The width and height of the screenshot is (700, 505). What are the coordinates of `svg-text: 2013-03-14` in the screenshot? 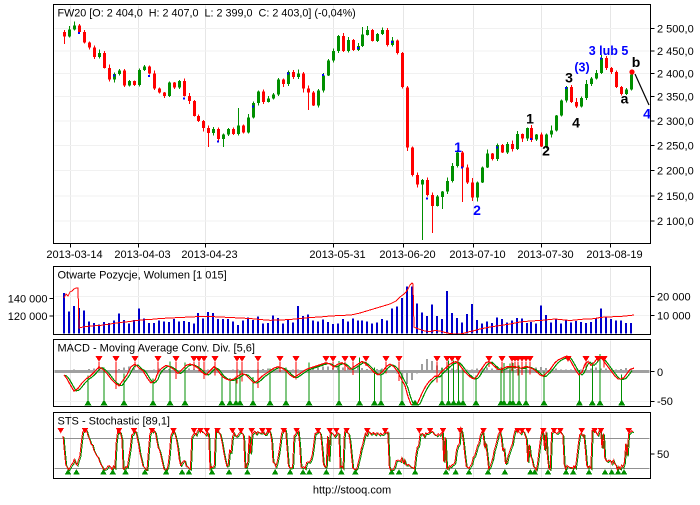 It's located at (74, 255).